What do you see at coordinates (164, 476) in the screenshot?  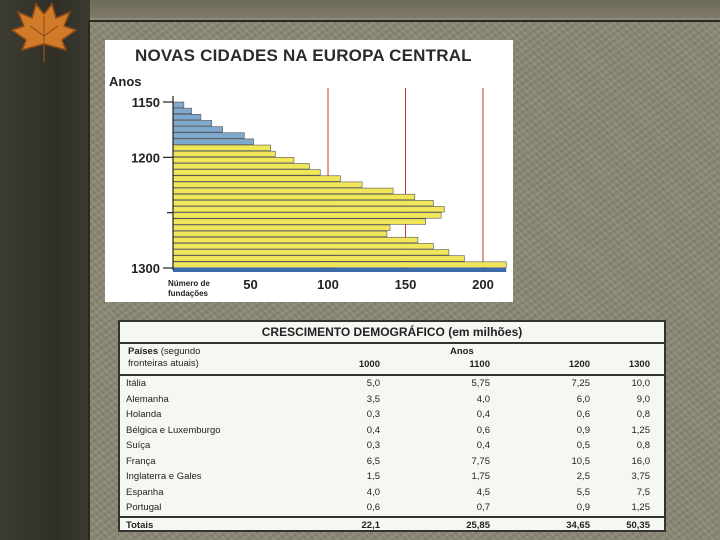 I see `country-name: Inglaterra e Gales` at bounding box center [164, 476].